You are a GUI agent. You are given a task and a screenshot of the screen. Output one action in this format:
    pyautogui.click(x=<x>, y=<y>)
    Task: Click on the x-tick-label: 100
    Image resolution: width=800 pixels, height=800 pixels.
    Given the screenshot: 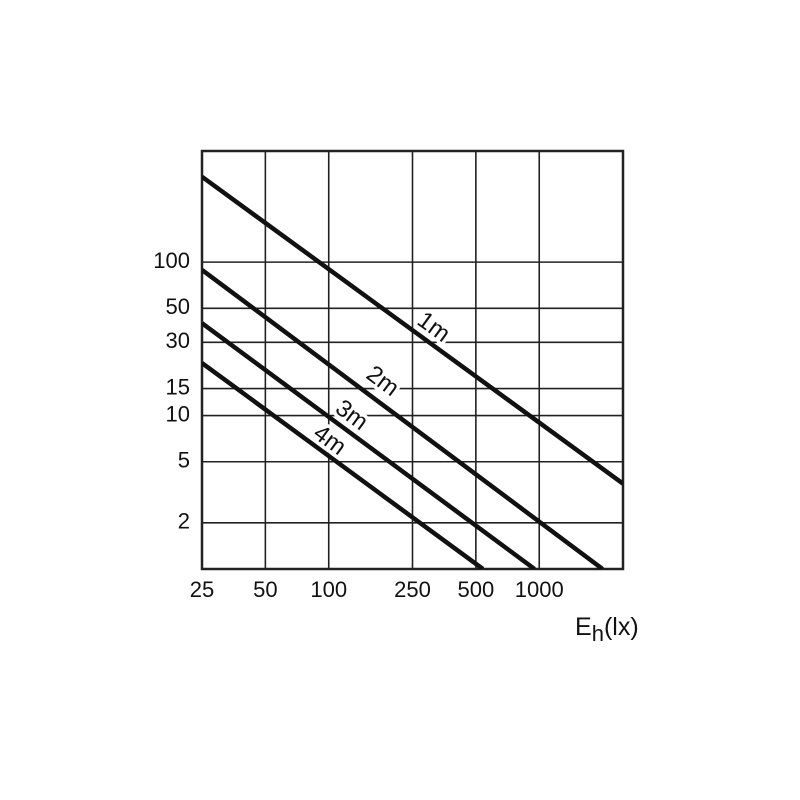 What is the action you would take?
    pyautogui.click(x=328, y=589)
    